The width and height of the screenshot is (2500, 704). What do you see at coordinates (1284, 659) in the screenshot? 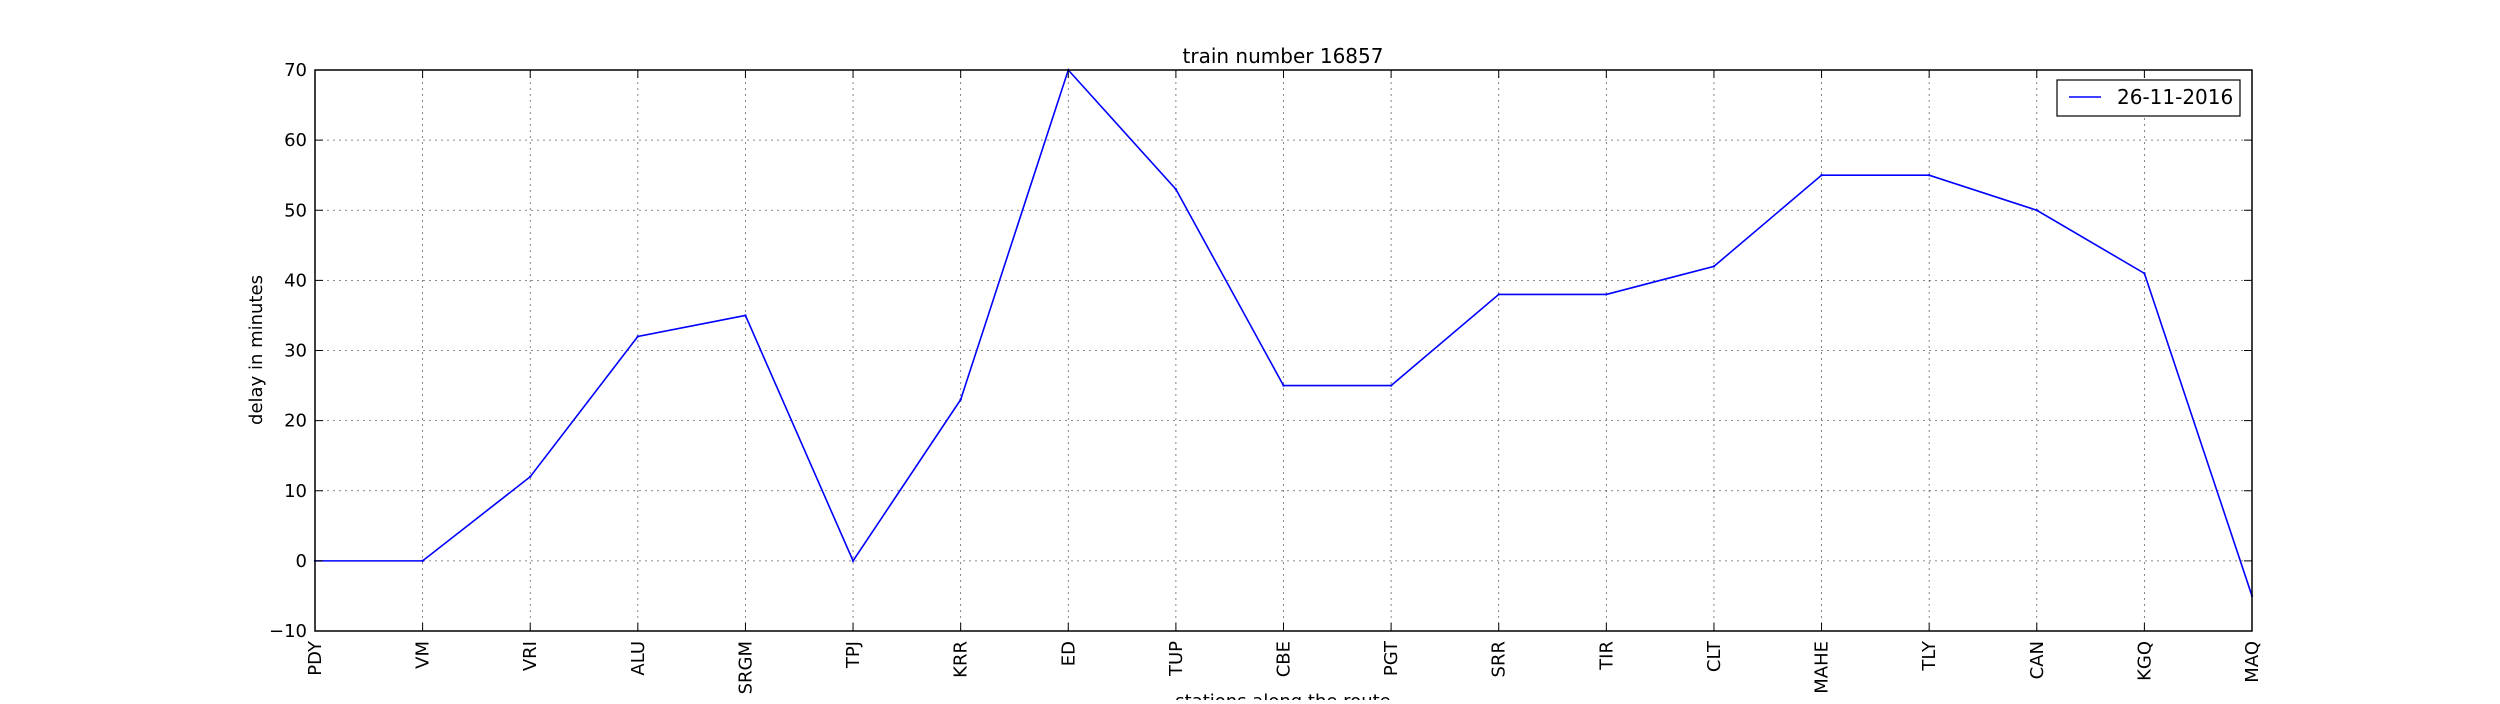
I see `x-tick-label: CBE` at bounding box center [1284, 659].